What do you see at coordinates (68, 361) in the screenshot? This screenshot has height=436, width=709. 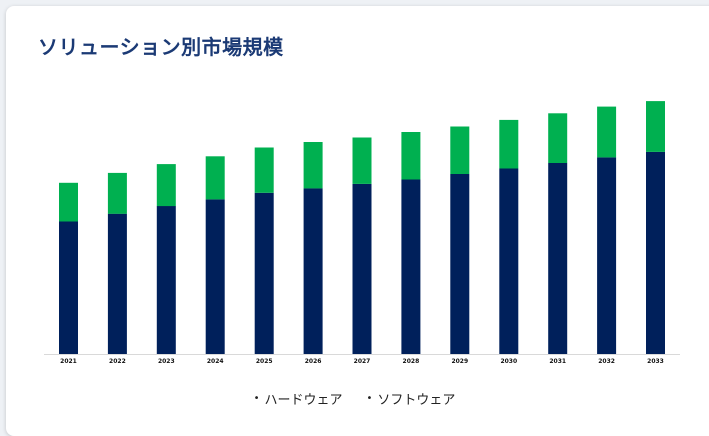 I see `x-tick-label-2021: 2021` at bounding box center [68, 361].